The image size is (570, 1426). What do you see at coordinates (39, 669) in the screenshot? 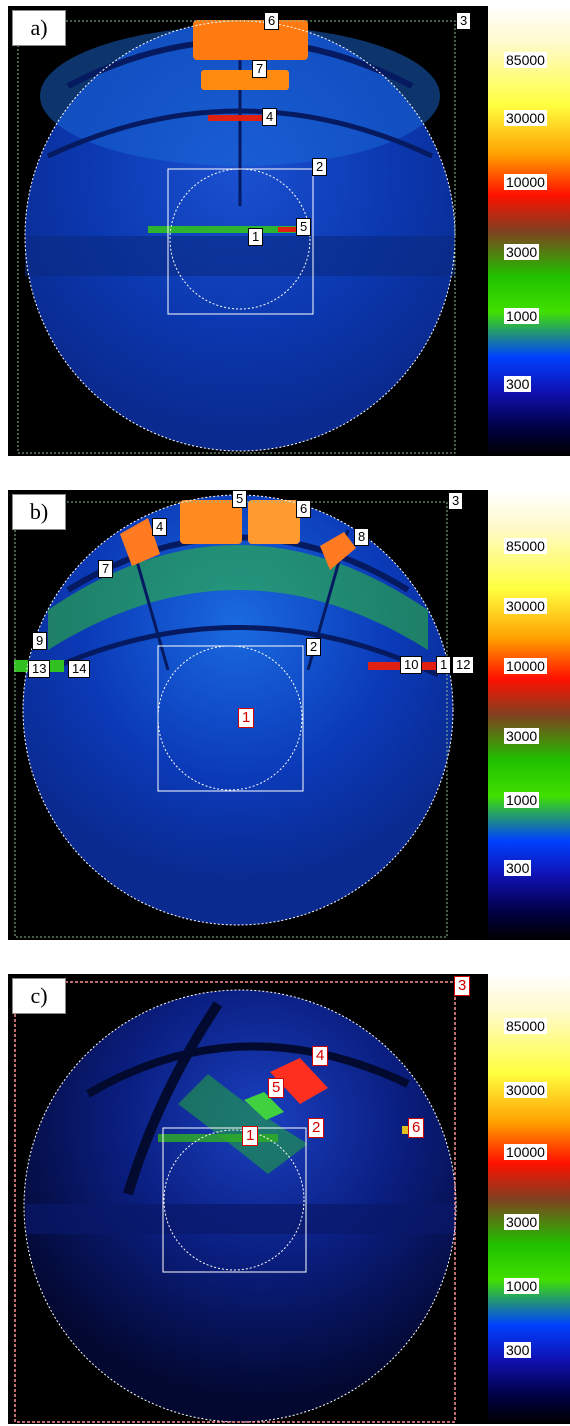
I see `marker-label: 13` at bounding box center [39, 669].